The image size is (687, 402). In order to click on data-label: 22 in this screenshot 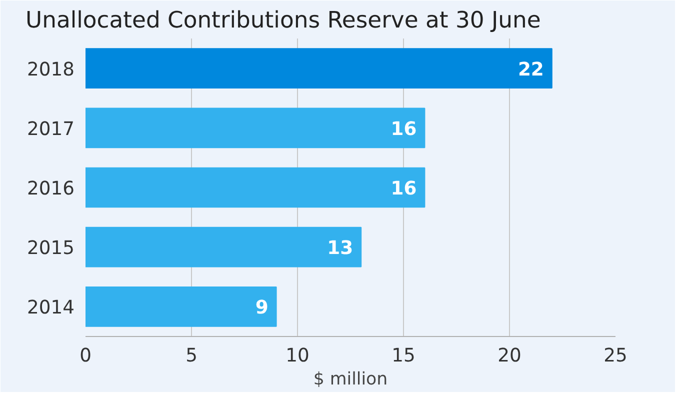, I will do `click(531, 69)`.